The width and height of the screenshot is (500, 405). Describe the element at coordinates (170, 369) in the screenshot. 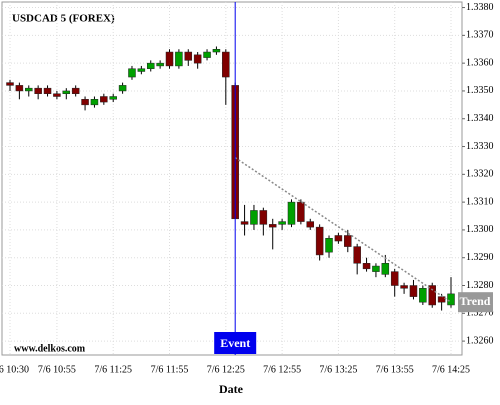

I see `x-tick-label: 7/6 11:55` at that location.